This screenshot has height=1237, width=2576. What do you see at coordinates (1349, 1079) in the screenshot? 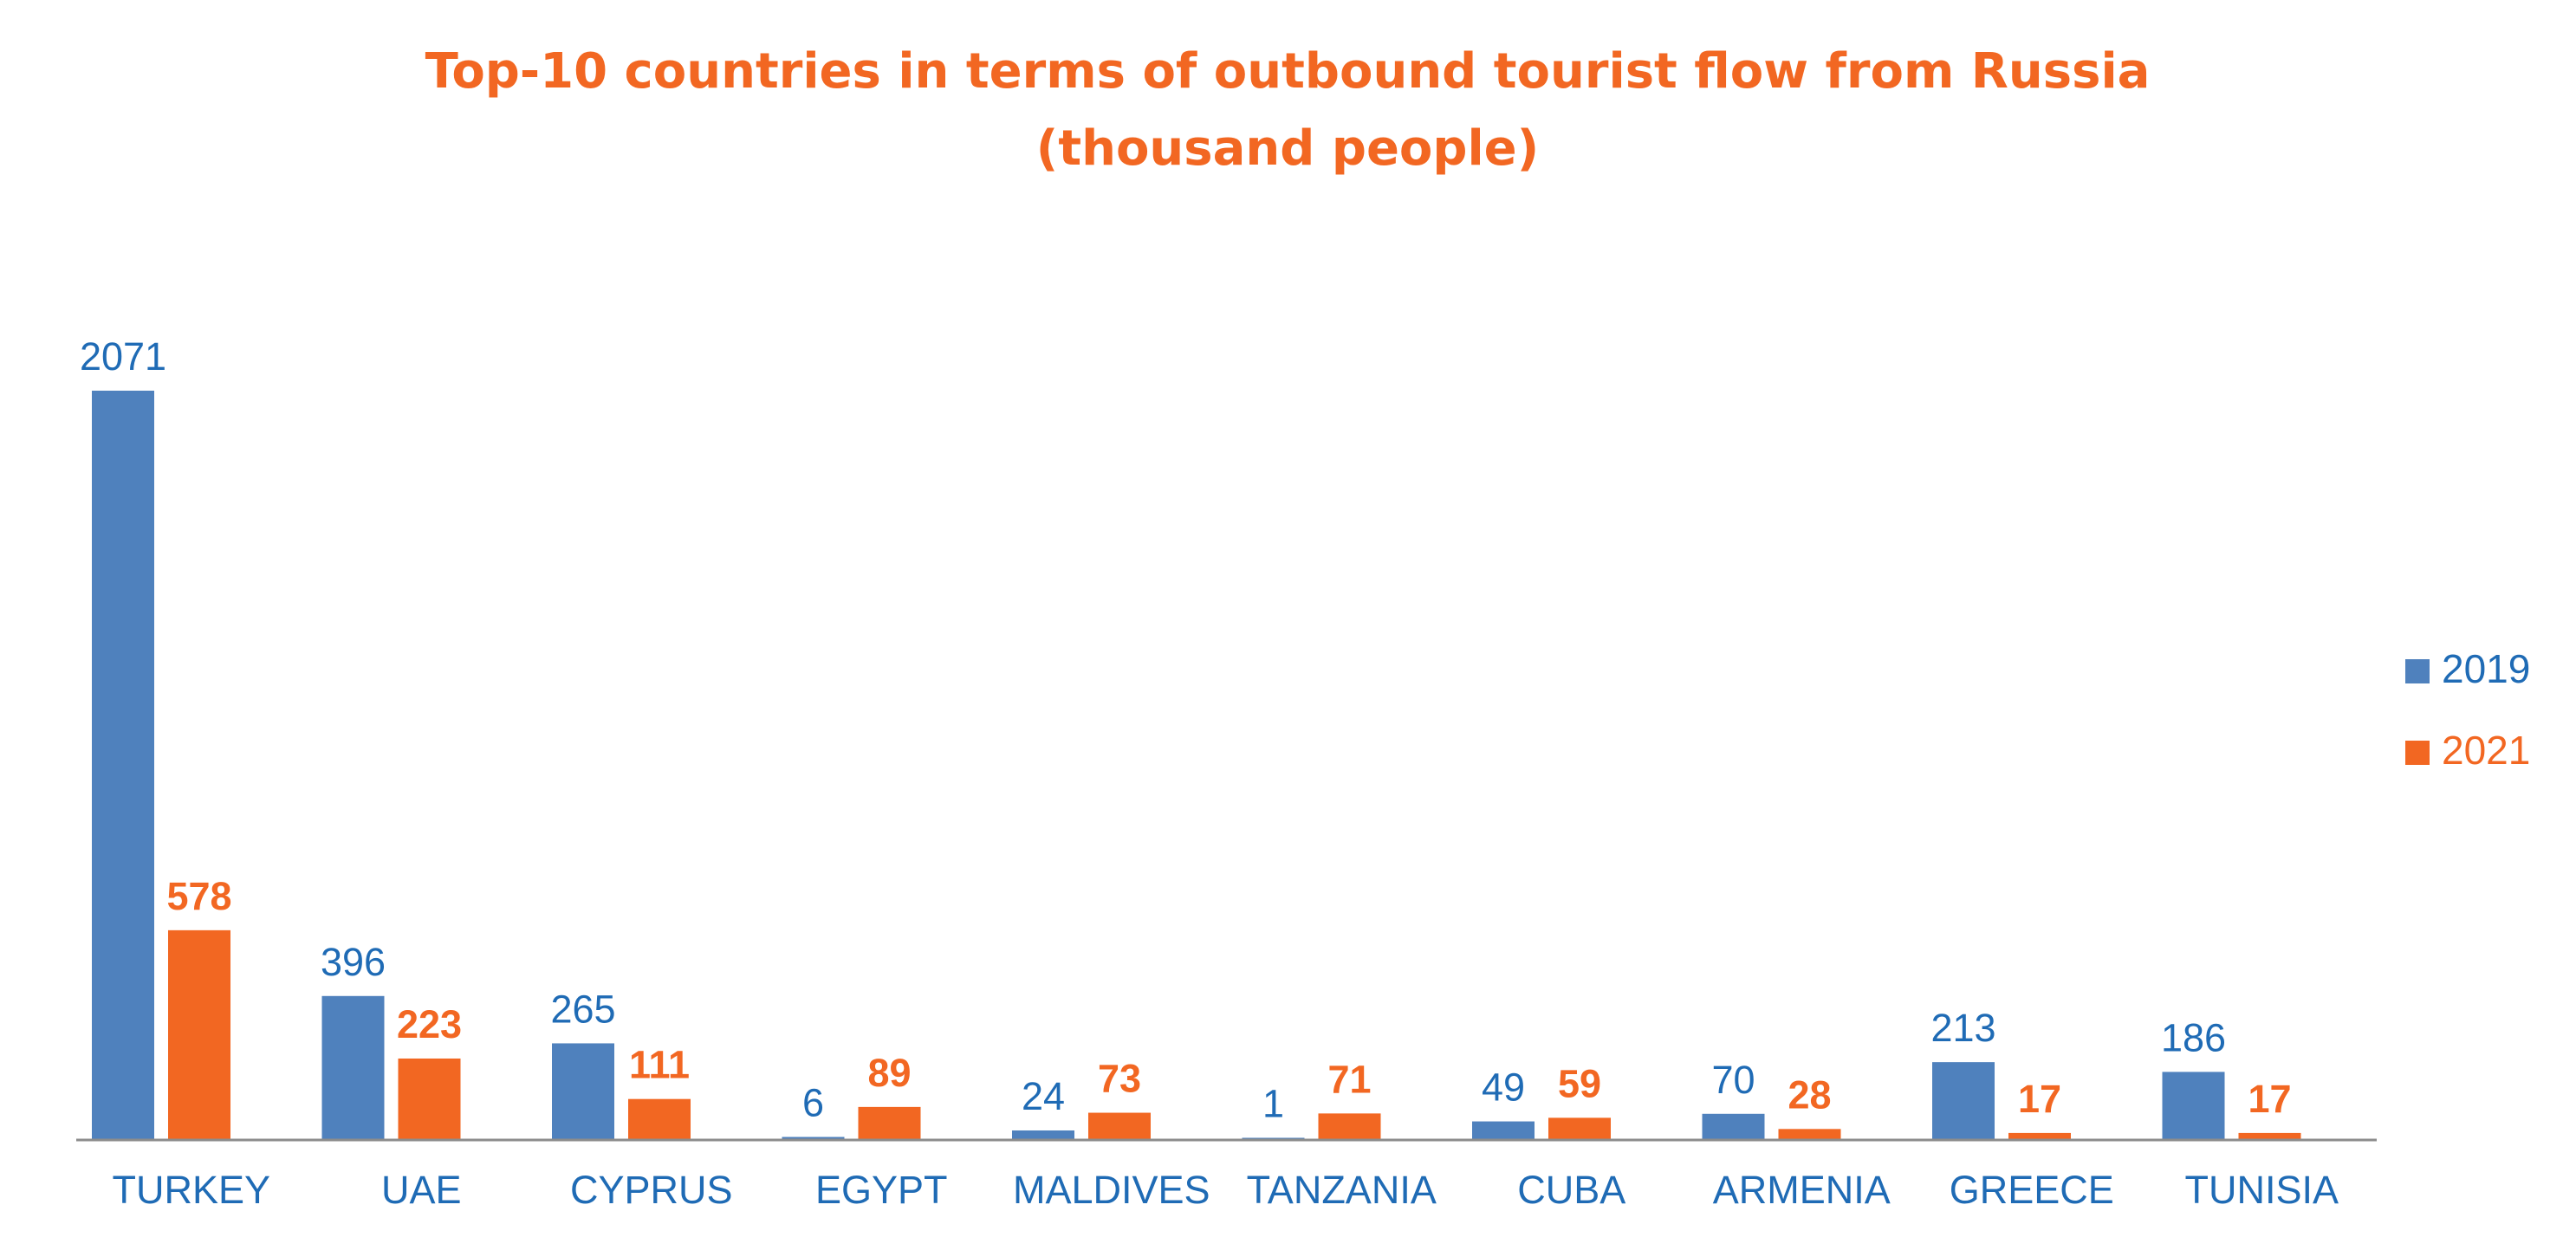
I see `value-label-2021-tanzania: 71` at bounding box center [1349, 1079].